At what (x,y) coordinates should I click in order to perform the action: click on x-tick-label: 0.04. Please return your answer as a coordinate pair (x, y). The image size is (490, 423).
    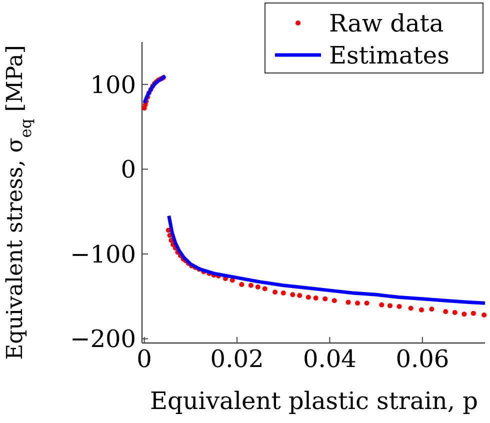
    Looking at the image, I should click on (329, 359).